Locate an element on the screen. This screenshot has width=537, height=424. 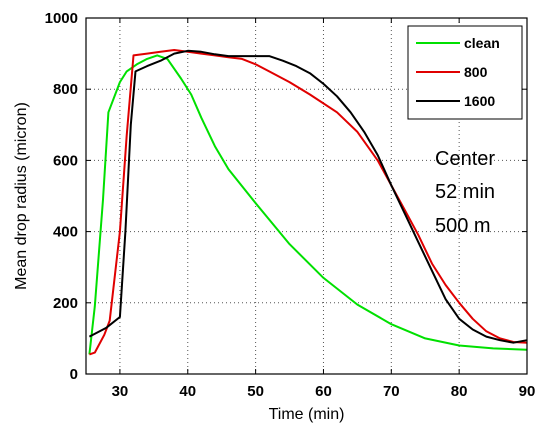
legend: clean 800 1600 is located at coordinates (465, 72).